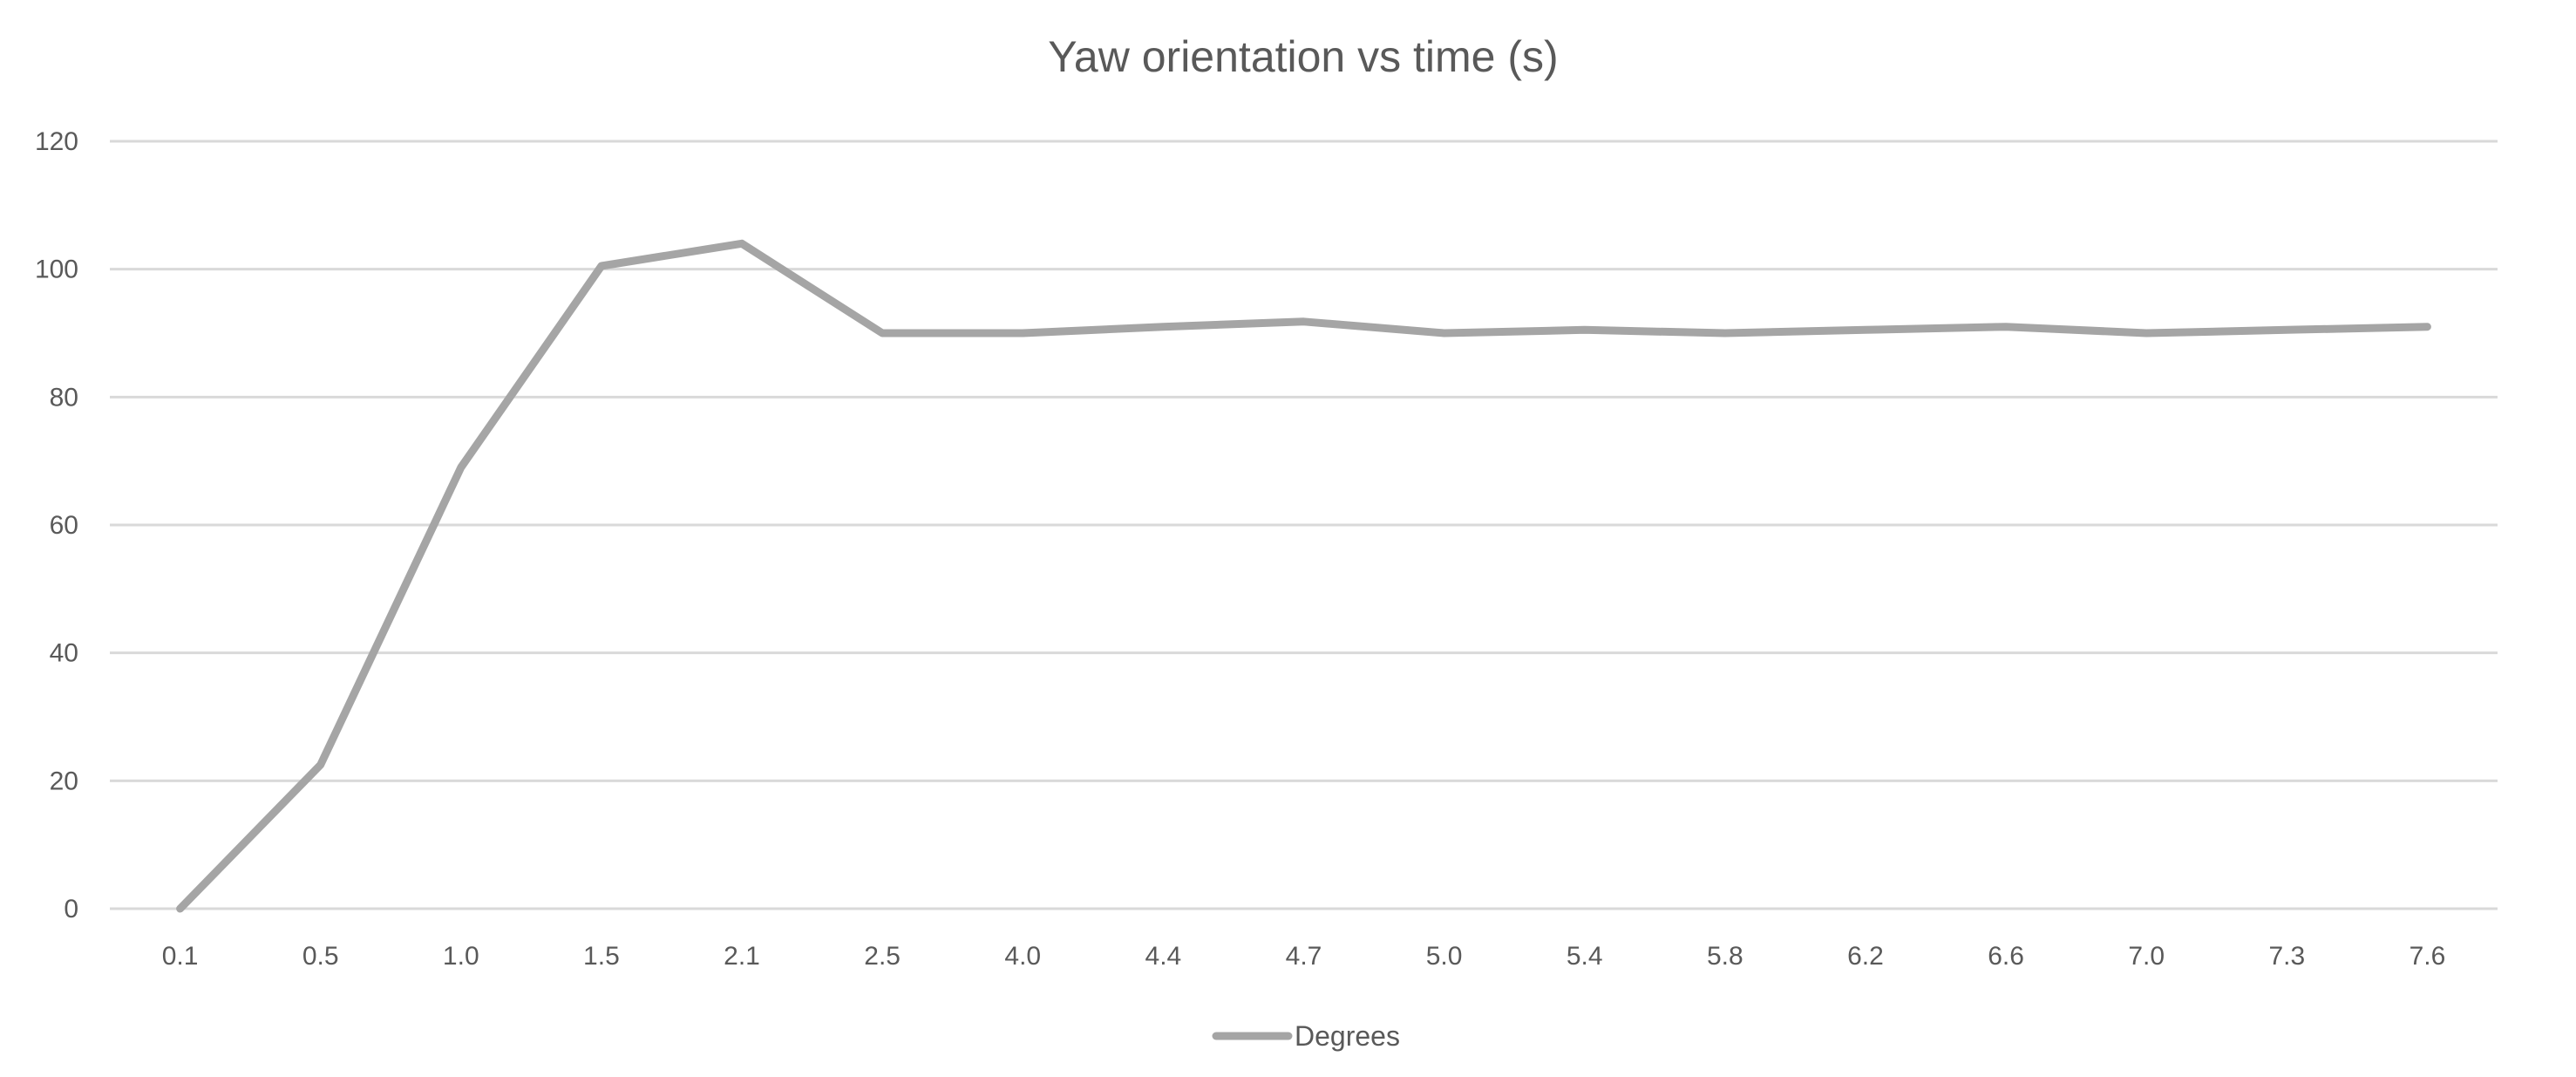  I want to click on y-tick-label: 60, so click(64, 525).